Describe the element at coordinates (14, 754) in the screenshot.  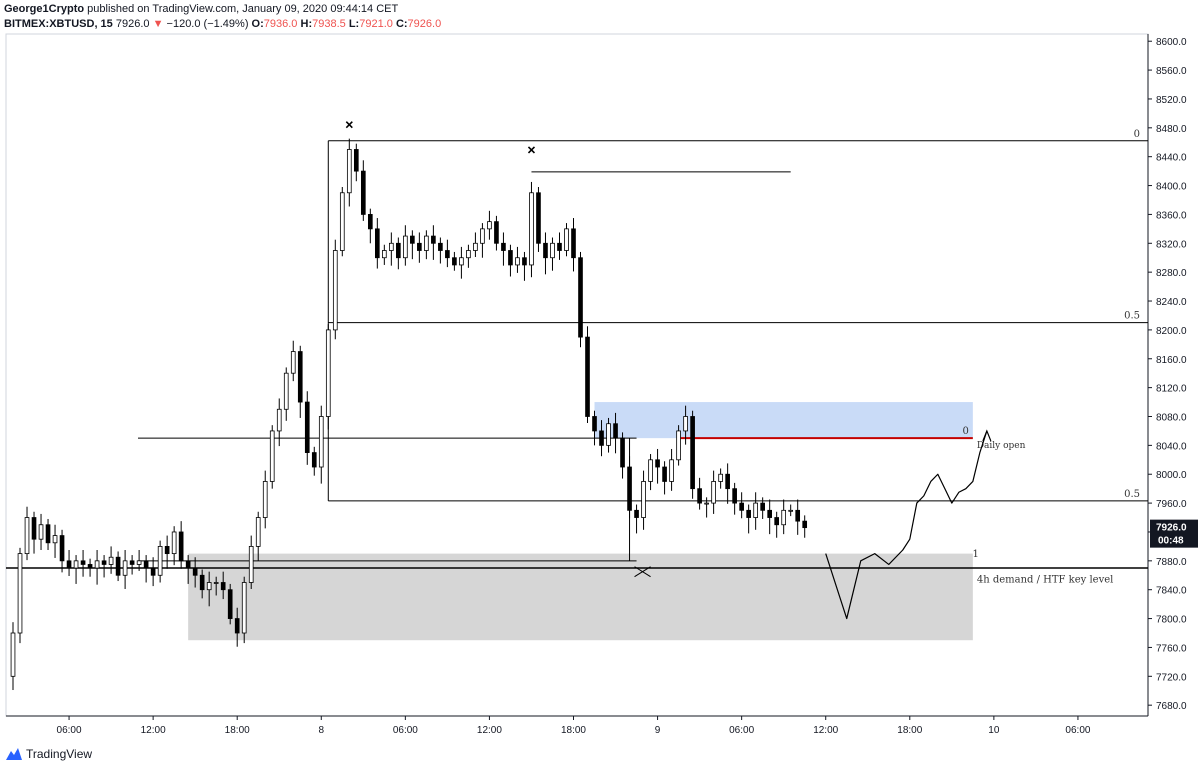
I see `tradingview-logo-icon` at that location.